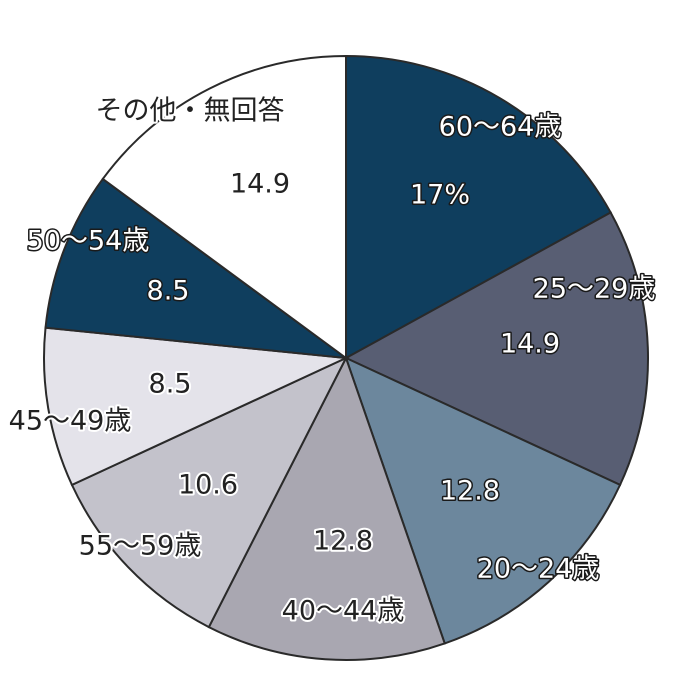 This screenshot has height=696, width=696. Describe the element at coordinates (70, 421) in the screenshot. I see `slice-category-label-6: 45～49歳` at that location.